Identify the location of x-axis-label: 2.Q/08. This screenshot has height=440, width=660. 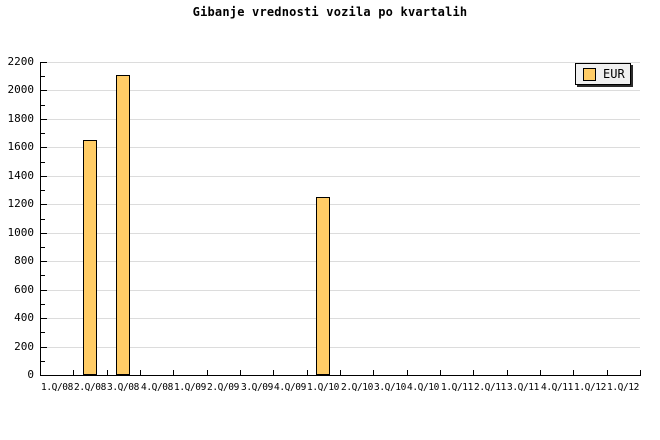
(90, 387).